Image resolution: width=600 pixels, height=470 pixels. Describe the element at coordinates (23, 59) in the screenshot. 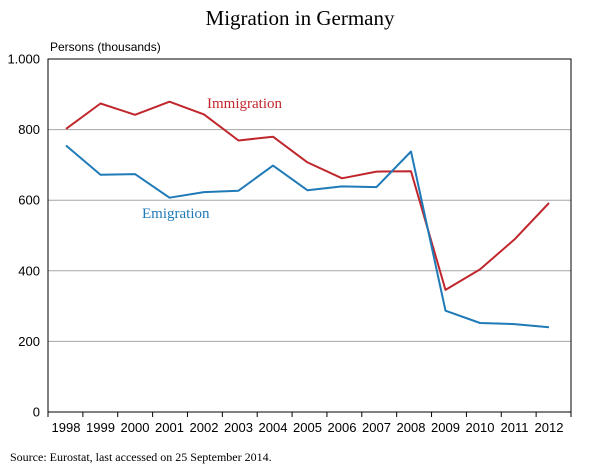

I see `y-tick-label: 1.000` at that location.